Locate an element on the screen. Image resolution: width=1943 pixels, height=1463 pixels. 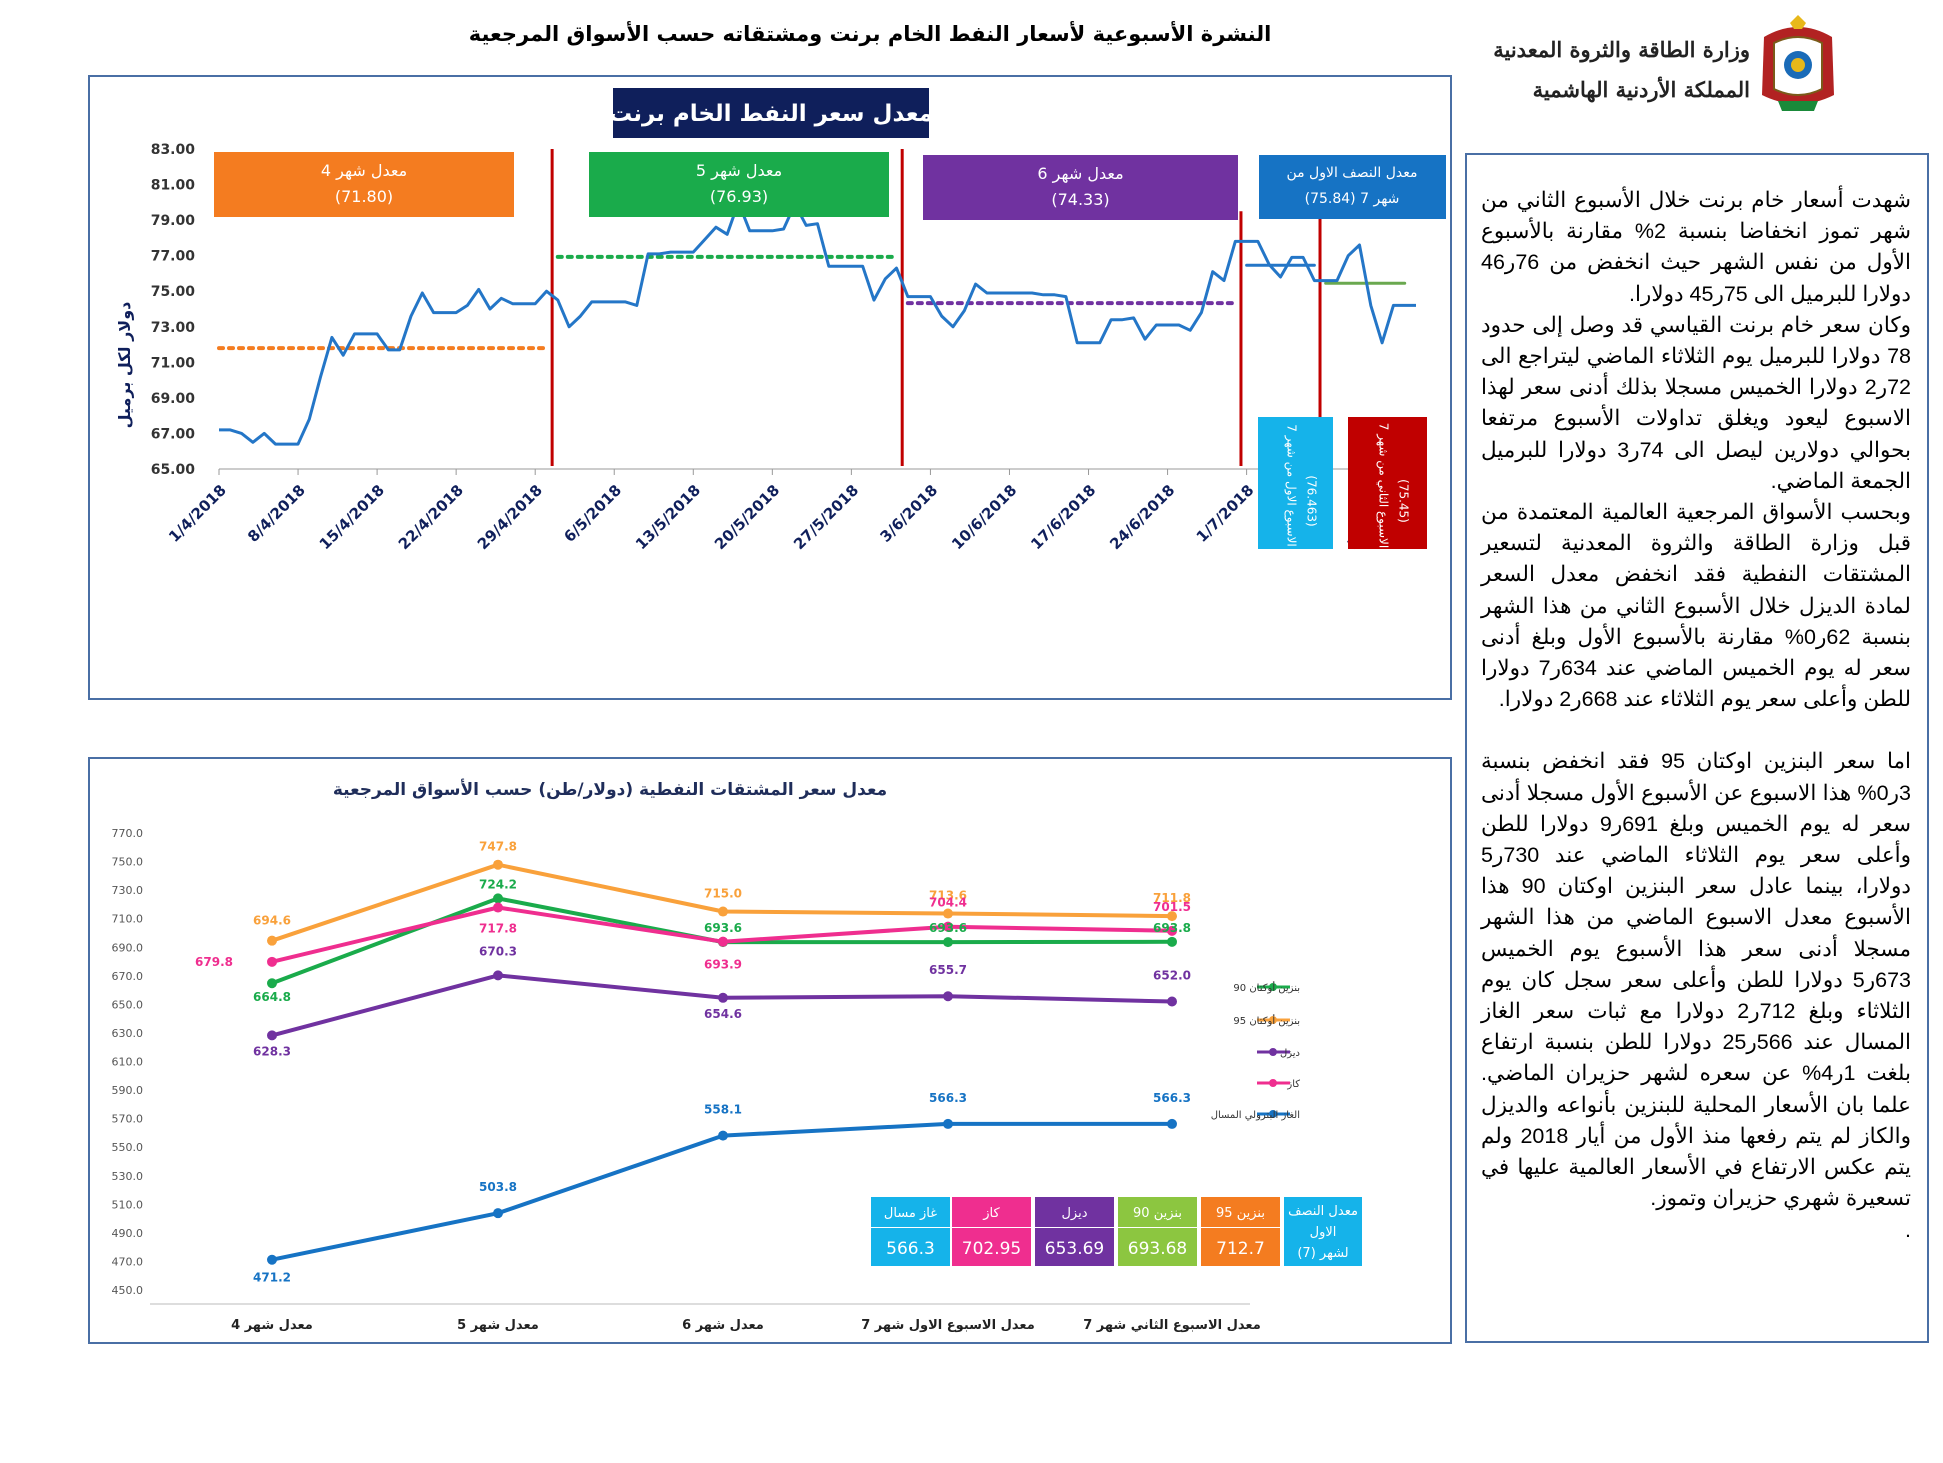
products-data-label: 715.0 is located at coordinates (723, 894).